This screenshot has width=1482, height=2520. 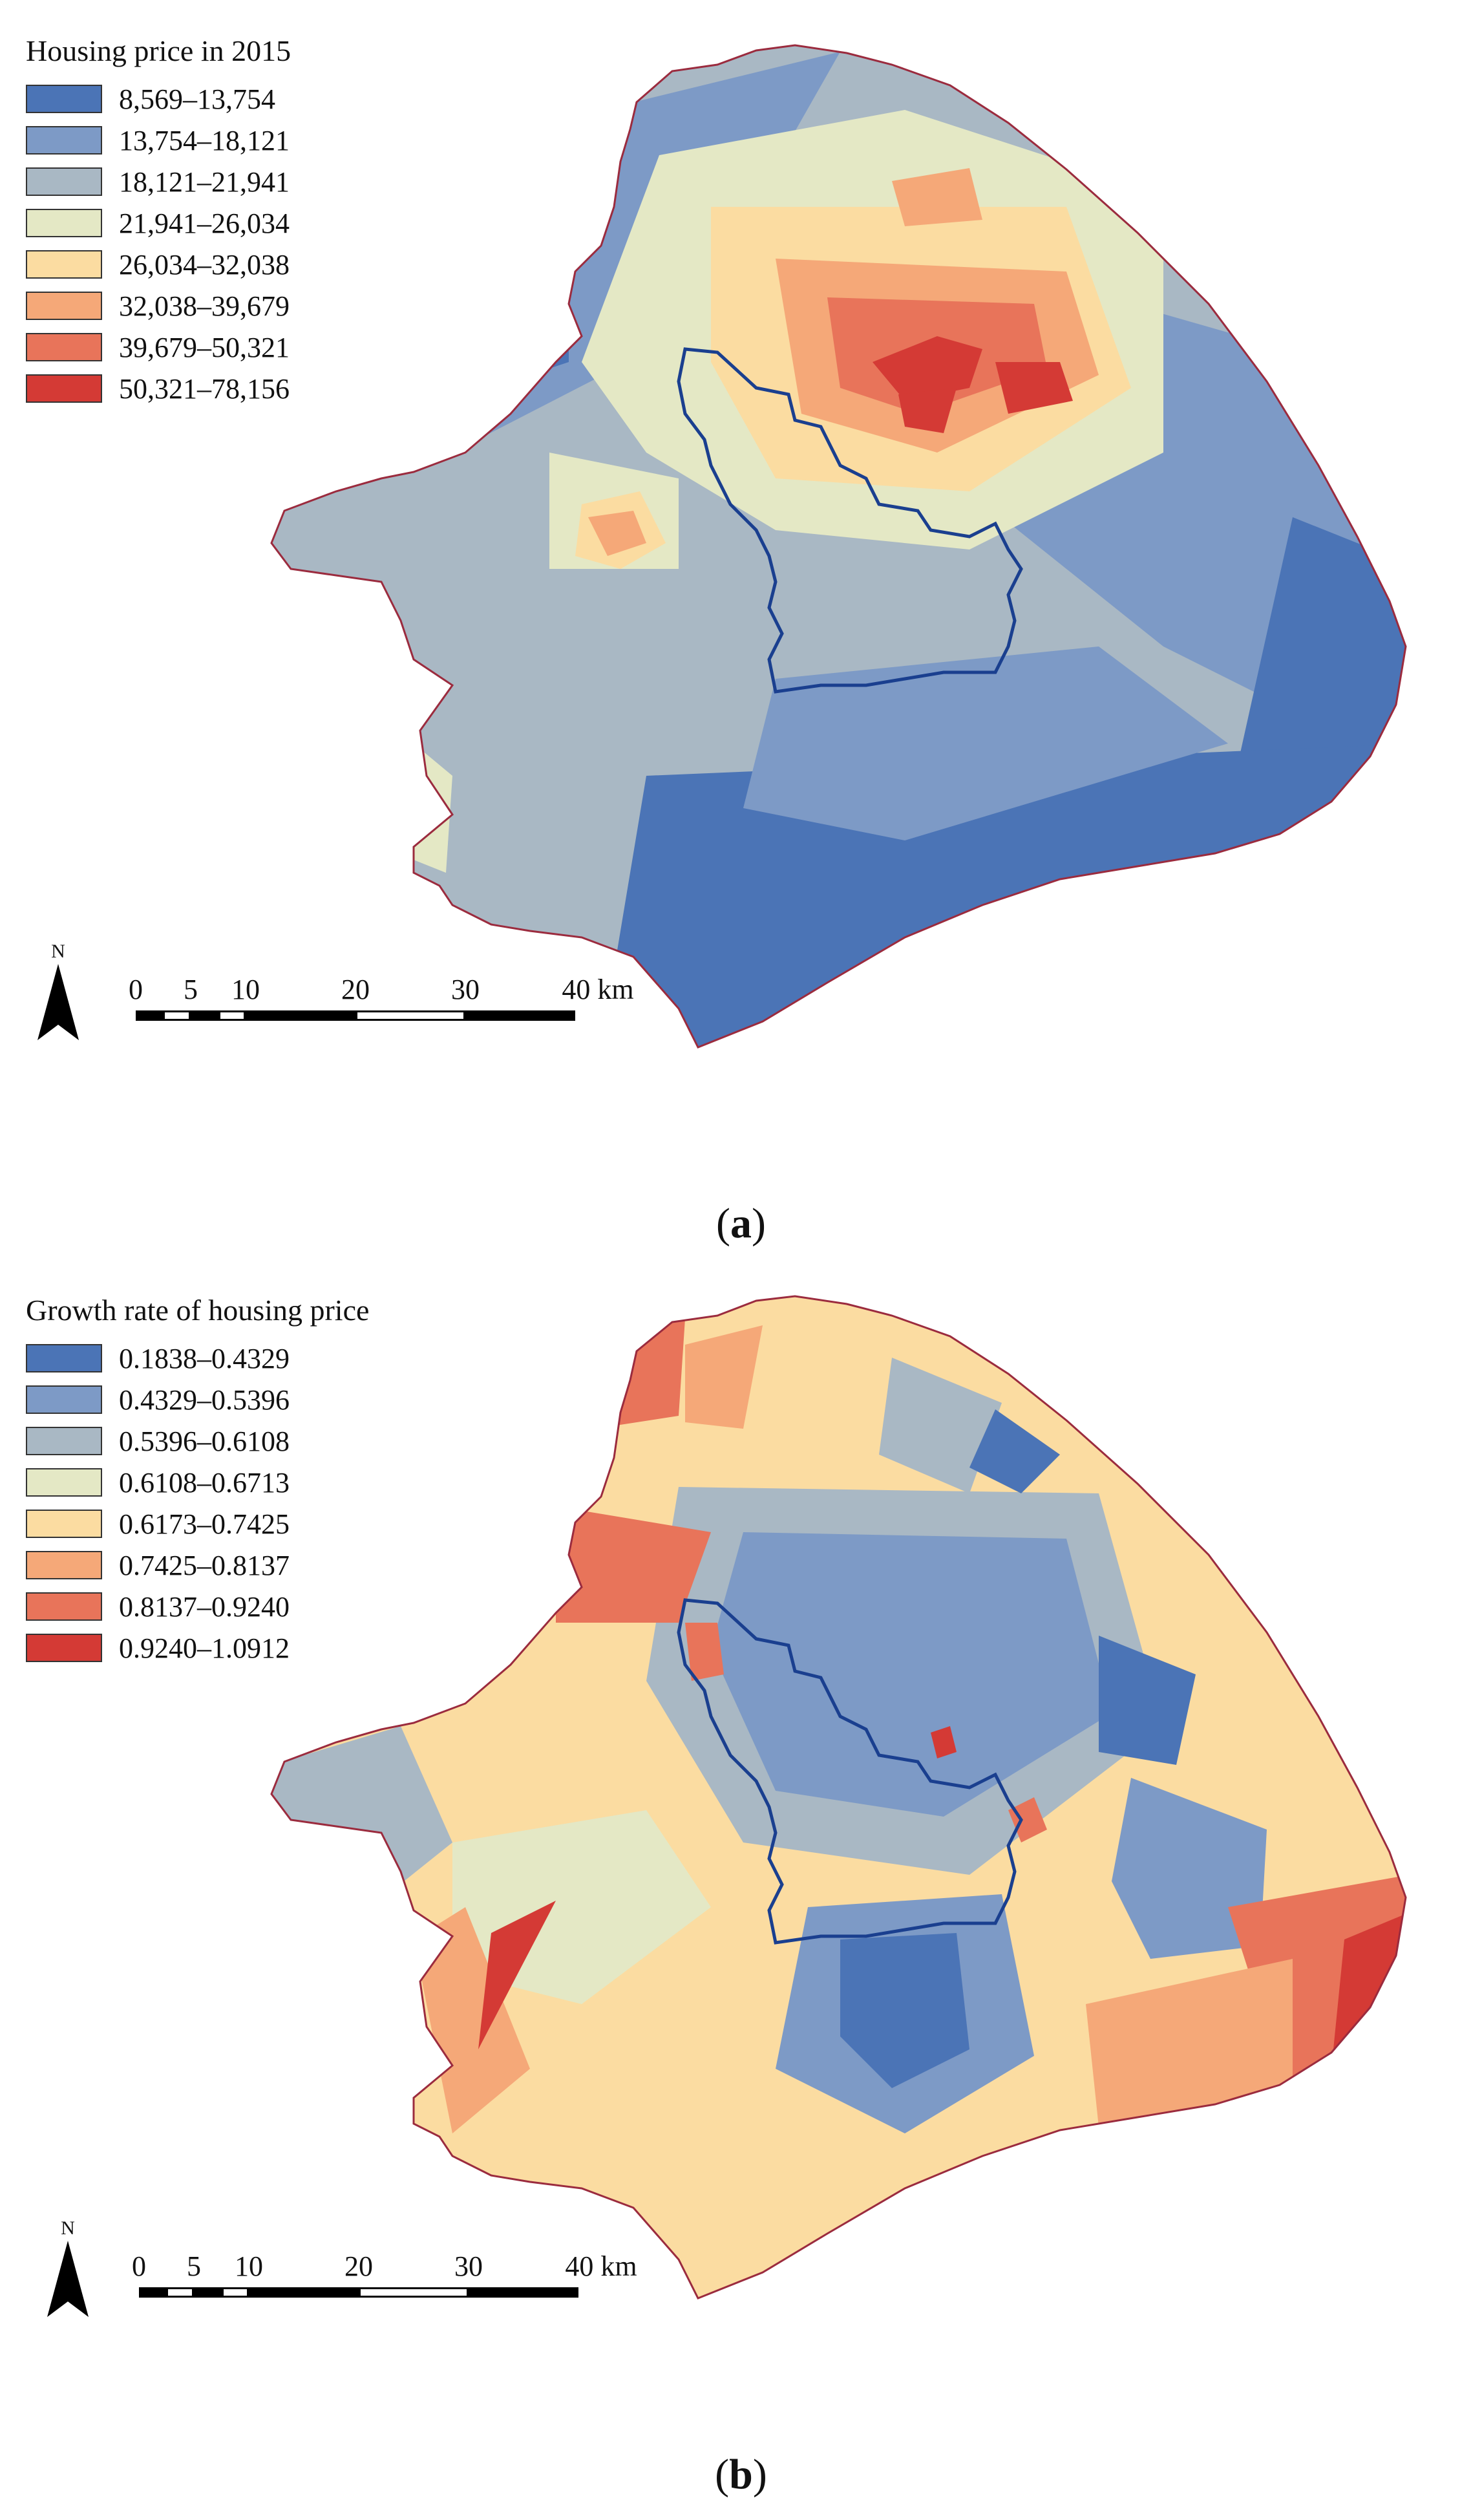 What do you see at coordinates (204, 182) in the screenshot?
I see `legend-label: 18,121–21,941` at bounding box center [204, 182].